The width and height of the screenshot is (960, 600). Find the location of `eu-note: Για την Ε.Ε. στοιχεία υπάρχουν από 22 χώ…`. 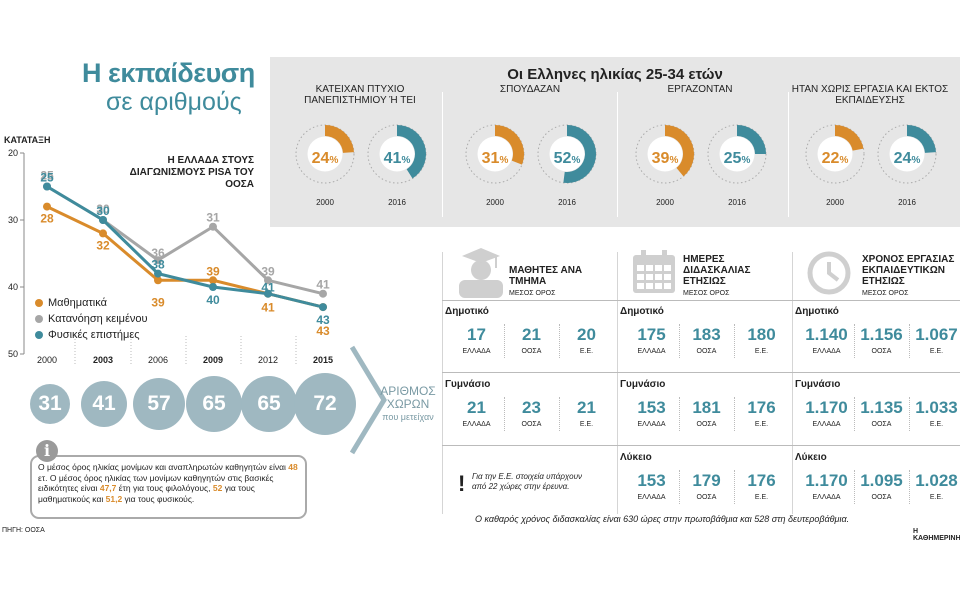

eu-note: Για την Ε.Ε. στοιχεία υπάρχουν από 22 χώ… is located at coordinates (527, 481).